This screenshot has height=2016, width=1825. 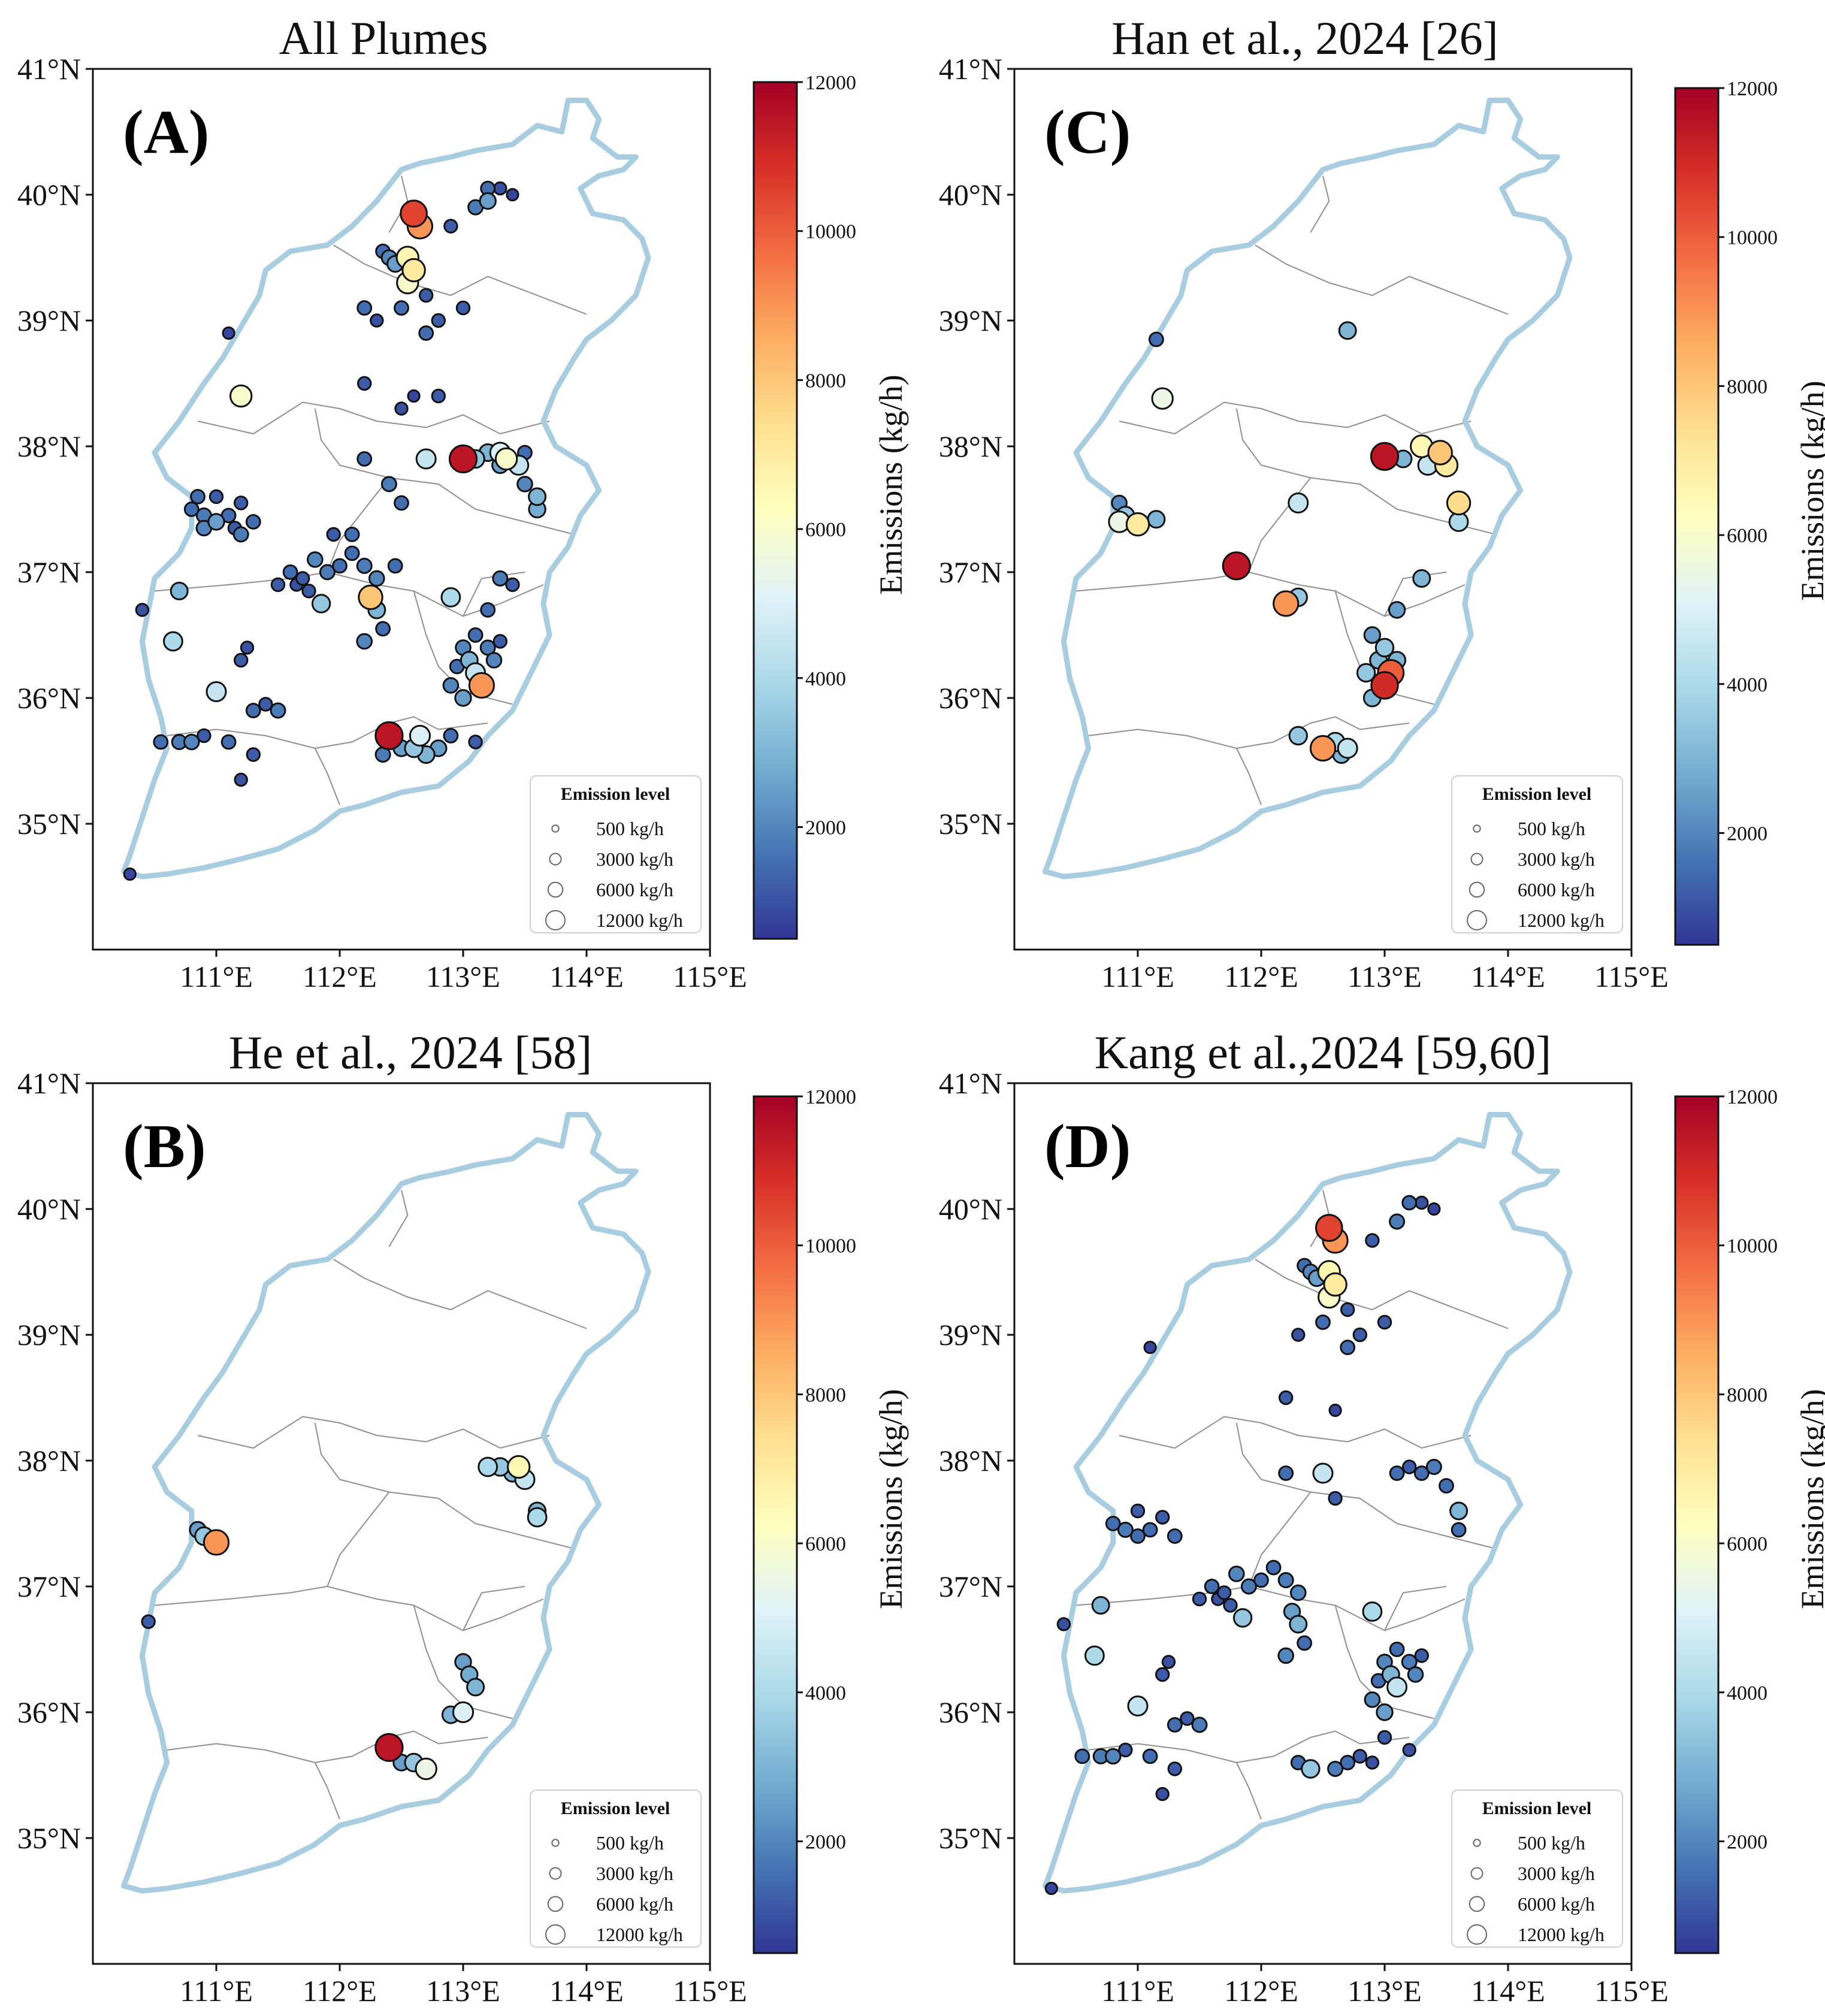 What do you see at coordinates (1508, 976) in the screenshot?
I see `x-tick-label: 114°E` at bounding box center [1508, 976].